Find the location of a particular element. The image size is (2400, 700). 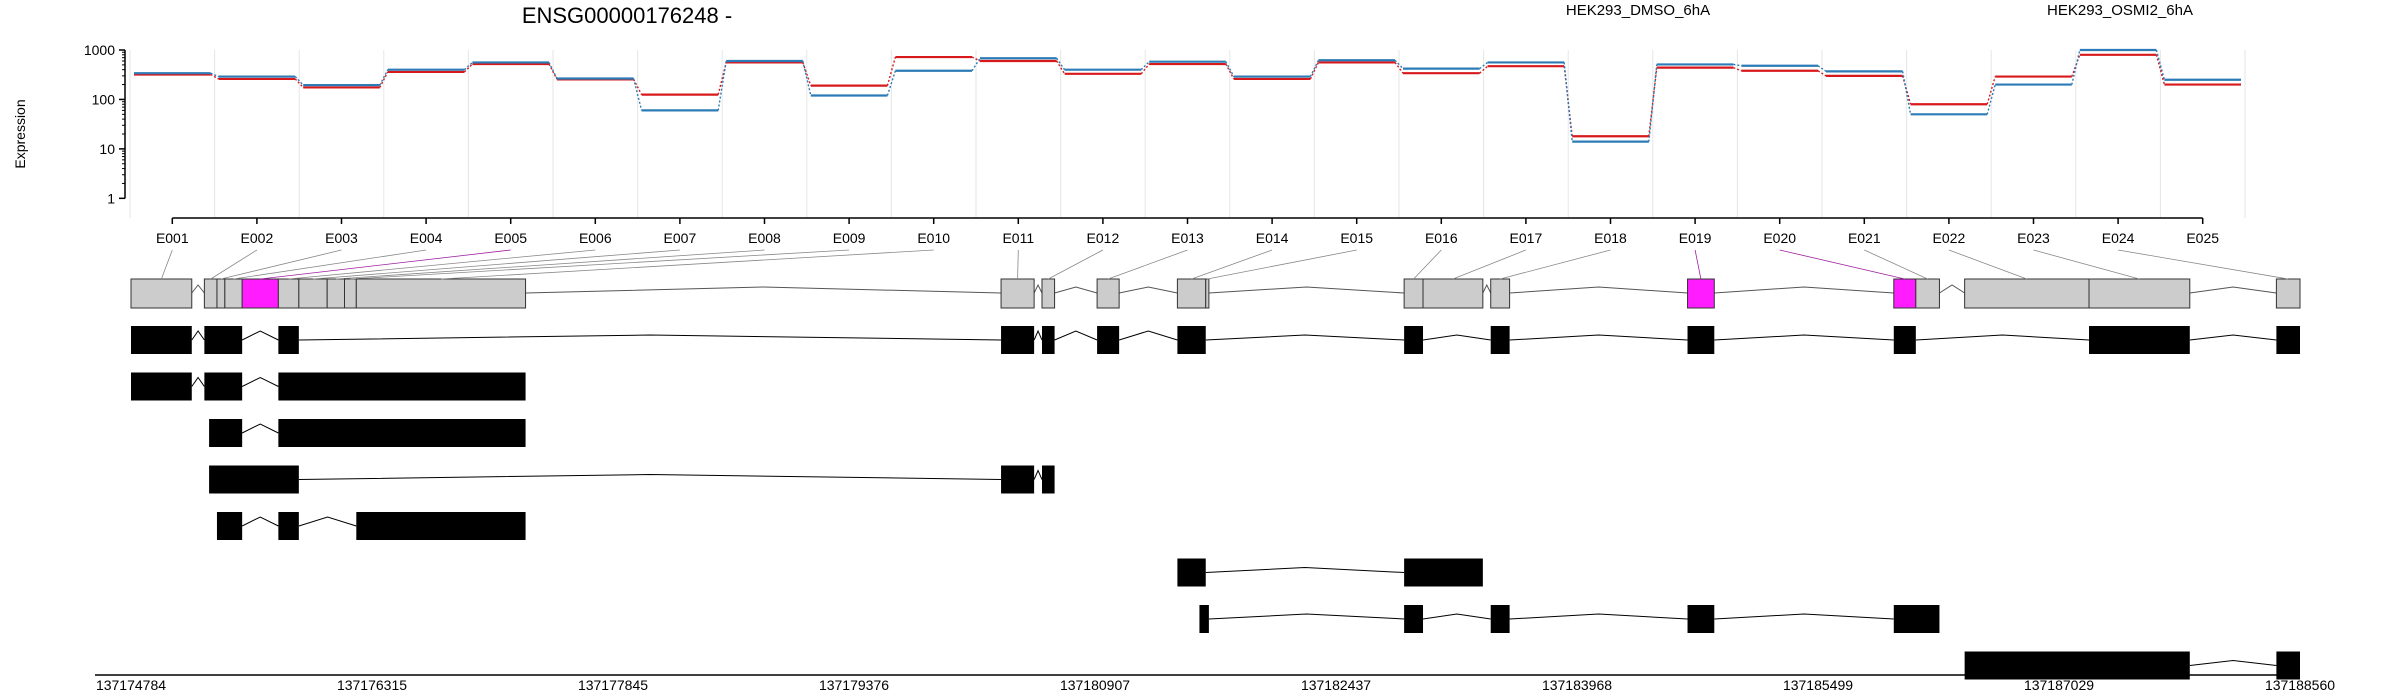

x-tick-label: E004 is located at coordinates (426, 238).